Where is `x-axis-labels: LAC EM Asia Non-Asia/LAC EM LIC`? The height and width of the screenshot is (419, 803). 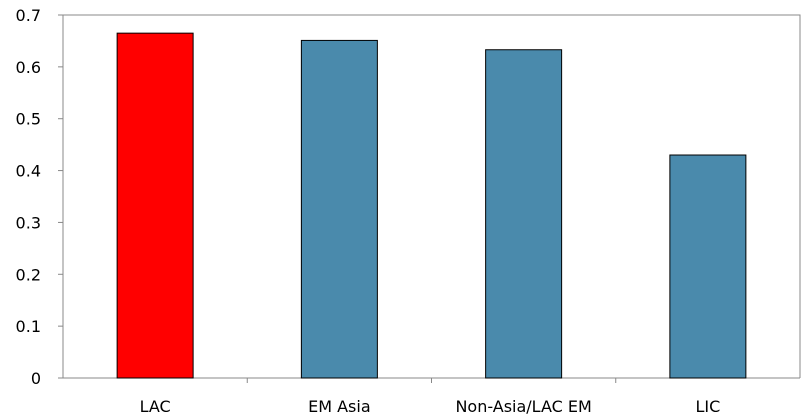 x-axis-labels: LAC EM Asia Non-Asia/LAC EM LIC is located at coordinates (430, 406).